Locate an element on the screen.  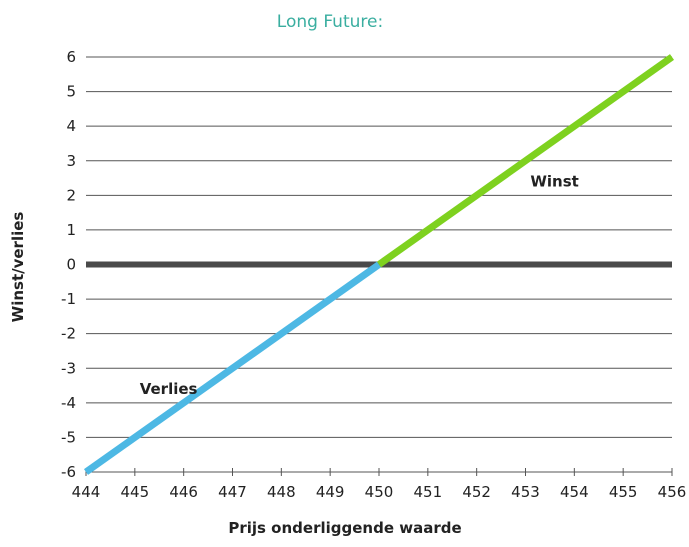
y-tick-label: 0 is located at coordinates (71, 265).